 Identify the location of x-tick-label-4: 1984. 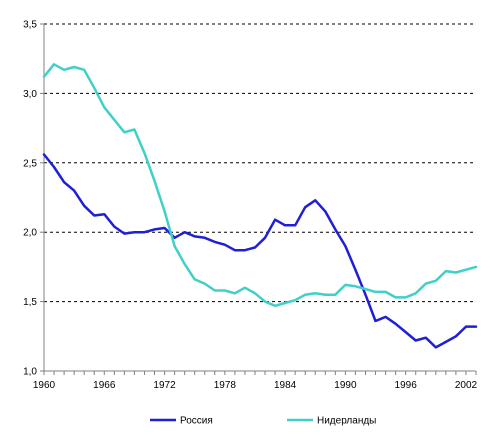
(285, 385).